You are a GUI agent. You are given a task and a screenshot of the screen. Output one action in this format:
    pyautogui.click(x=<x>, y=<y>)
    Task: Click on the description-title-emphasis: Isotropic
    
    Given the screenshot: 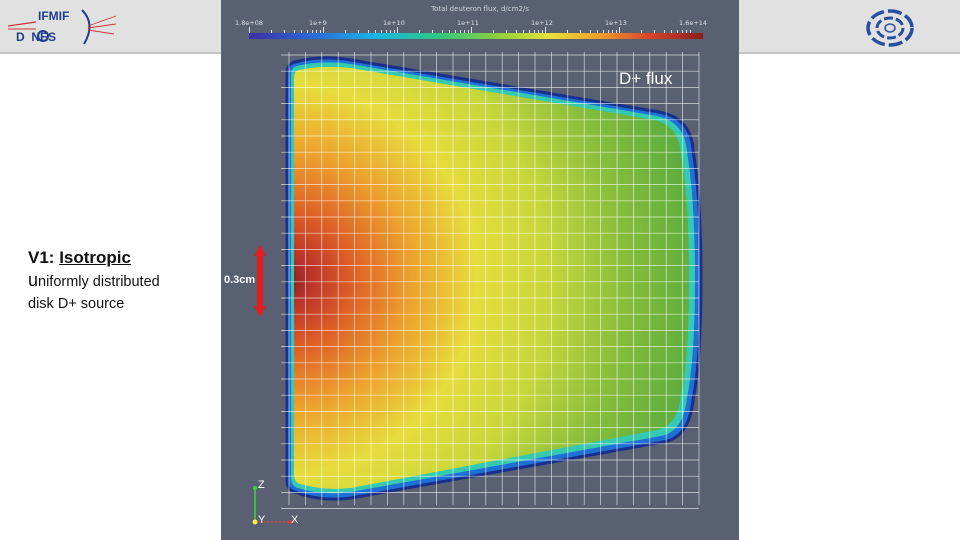 What is the action you would take?
    pyautogui.click(x=95, y=257)
    